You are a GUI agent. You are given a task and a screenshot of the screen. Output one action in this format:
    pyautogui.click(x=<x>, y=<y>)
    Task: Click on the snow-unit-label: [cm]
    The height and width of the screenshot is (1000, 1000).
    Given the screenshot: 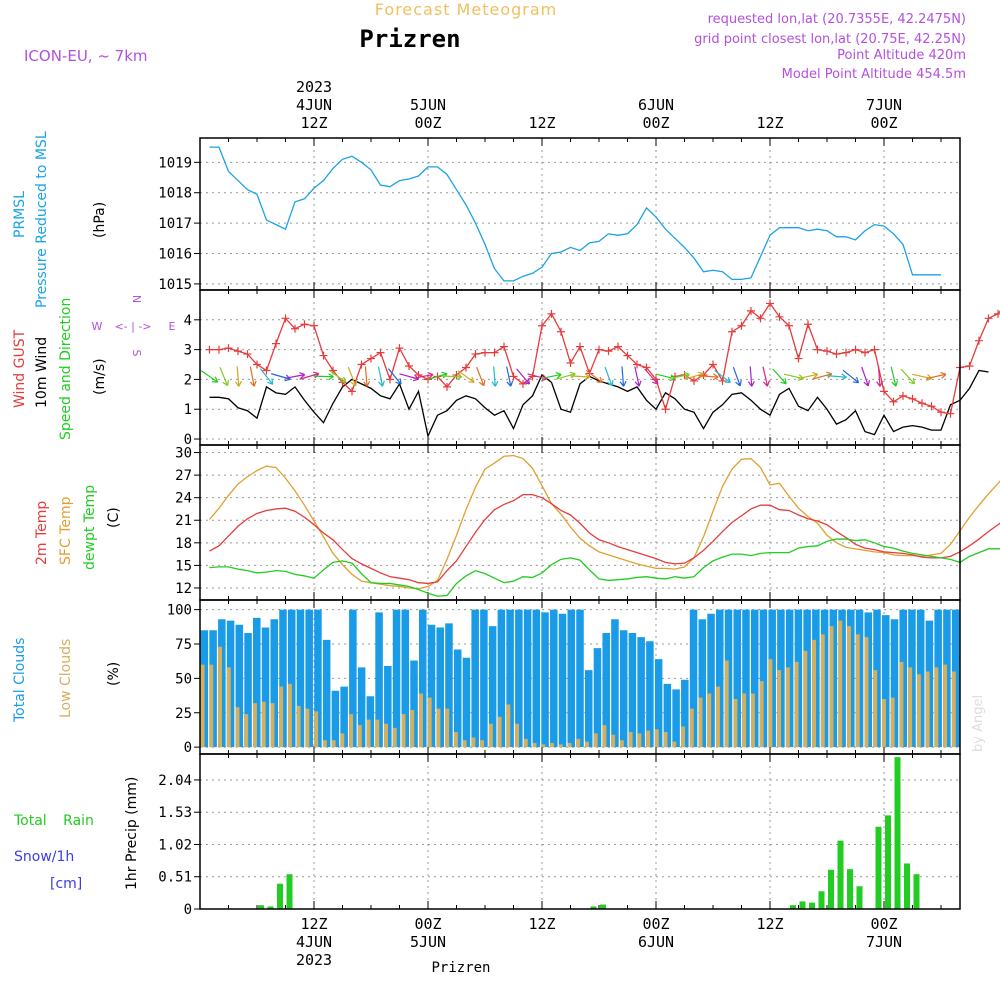 What is the action you would take?
    pyautogui.click(x=66, y=884)
    